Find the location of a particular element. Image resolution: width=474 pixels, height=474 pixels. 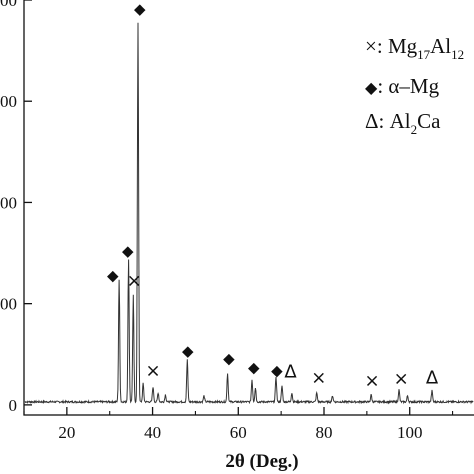

legend-entry: ×: Mg17Al12 is located at coordinates (414, 48).